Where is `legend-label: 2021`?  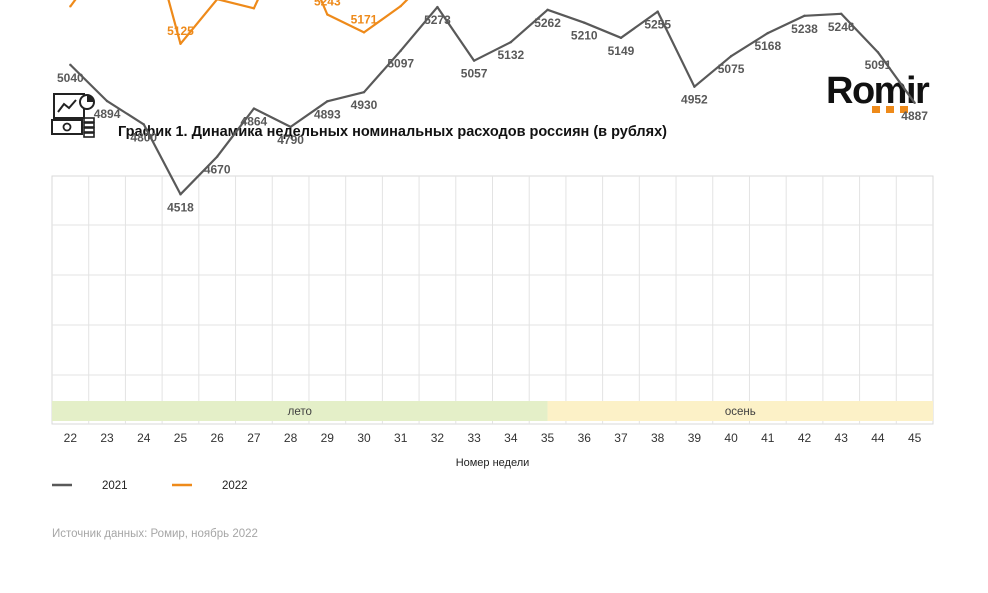 legend-label: 2021 is located at coordinates (115, 486).